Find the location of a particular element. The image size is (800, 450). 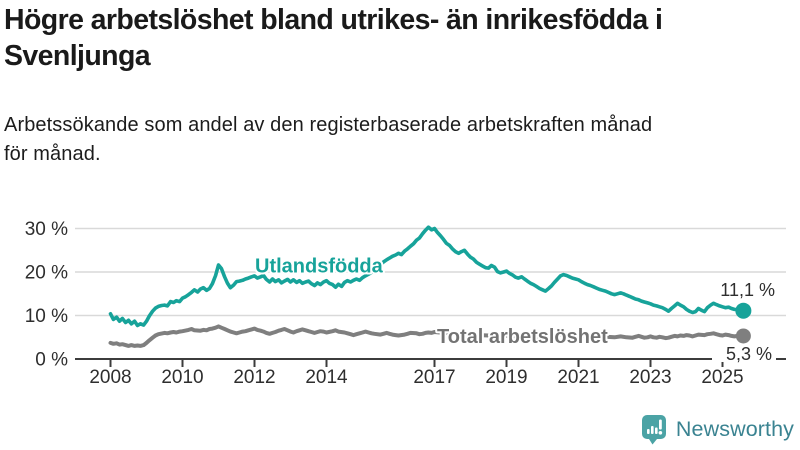

y-axis-tick-label: 0 % is located at coordinates (51, 360).